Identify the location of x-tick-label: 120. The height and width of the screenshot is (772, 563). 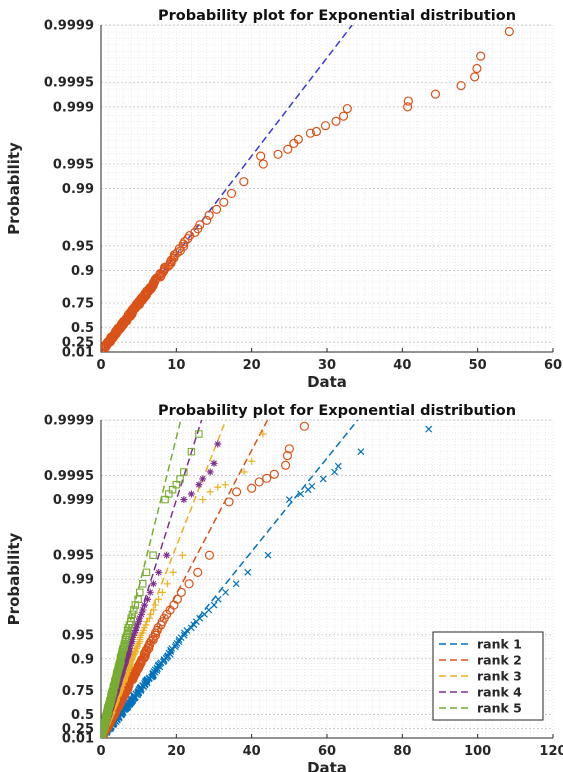
(551, 751).